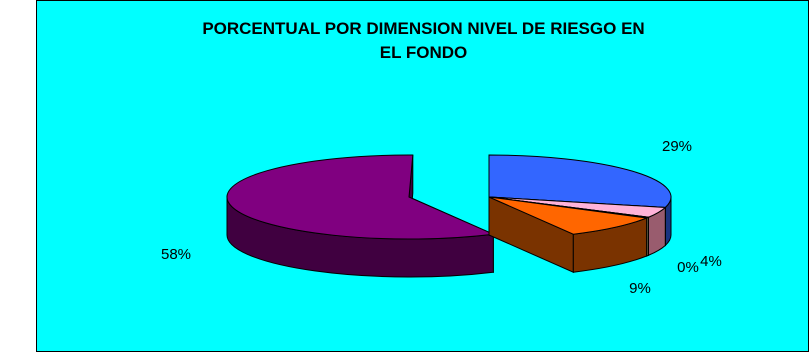 This screenshot has width=811, height=354. Describe the element at coordinates (176, 254) in the screenshot. I see `data-label-4: 58%` at that location.